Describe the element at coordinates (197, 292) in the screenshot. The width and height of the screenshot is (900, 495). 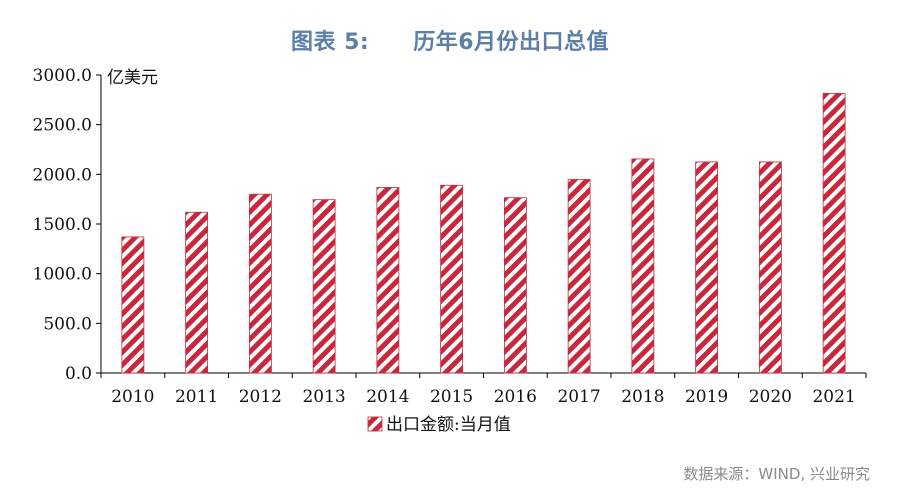
I see `bar-2011` at that location.